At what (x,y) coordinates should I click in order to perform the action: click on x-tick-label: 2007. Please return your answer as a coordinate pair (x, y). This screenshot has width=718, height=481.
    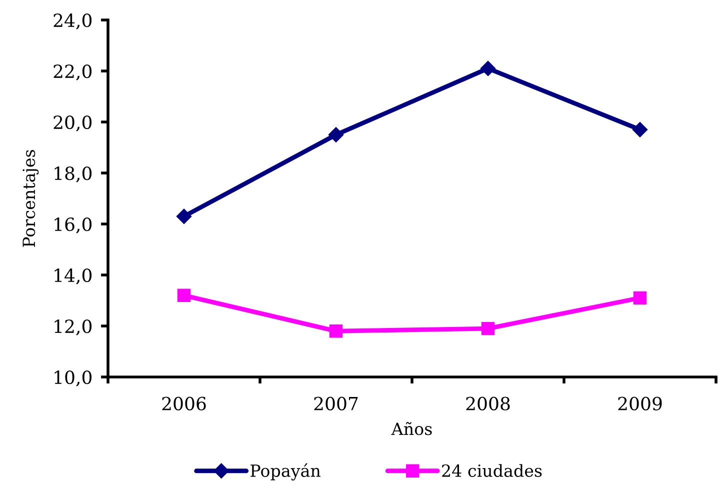
    Looking at the image, I should click on (336, 403).